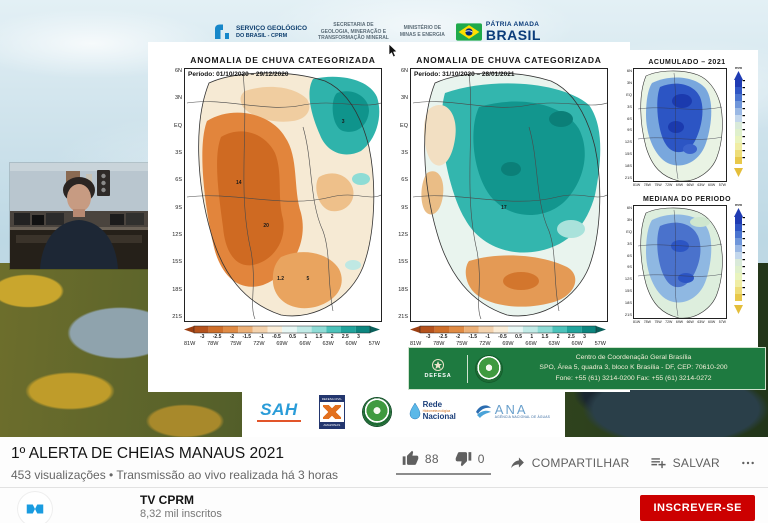 Image resolution: width=768 pixels, height=523 pixels. I want to click on map1-annotation: 14, so click(238, 182).